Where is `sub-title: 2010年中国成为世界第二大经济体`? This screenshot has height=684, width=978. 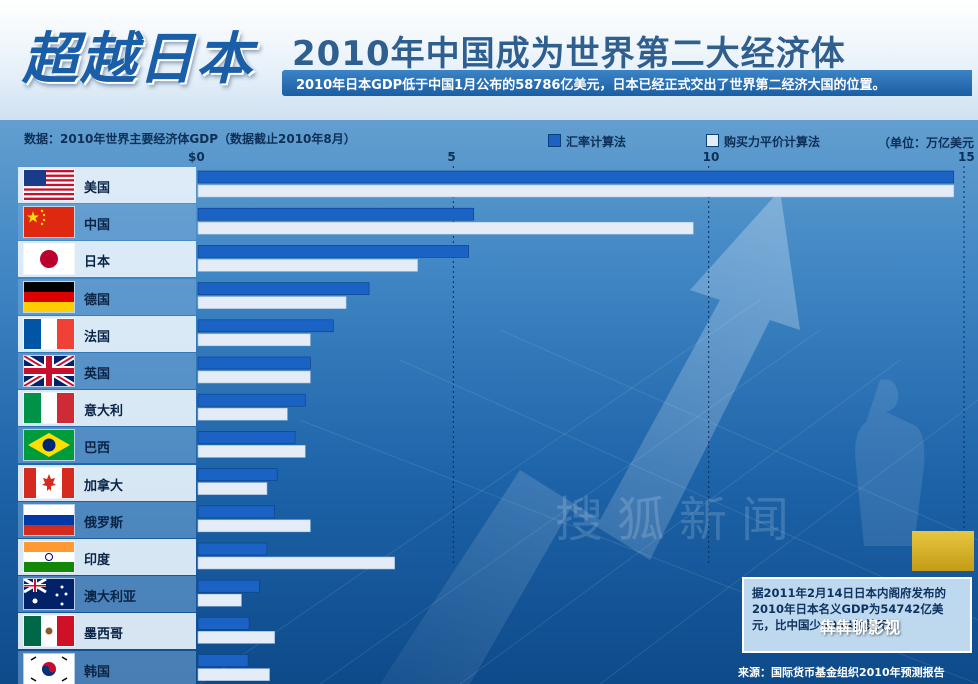 sub-title: 2010年中国成为世界第二大经济体 is located at coordinates (569, 54).